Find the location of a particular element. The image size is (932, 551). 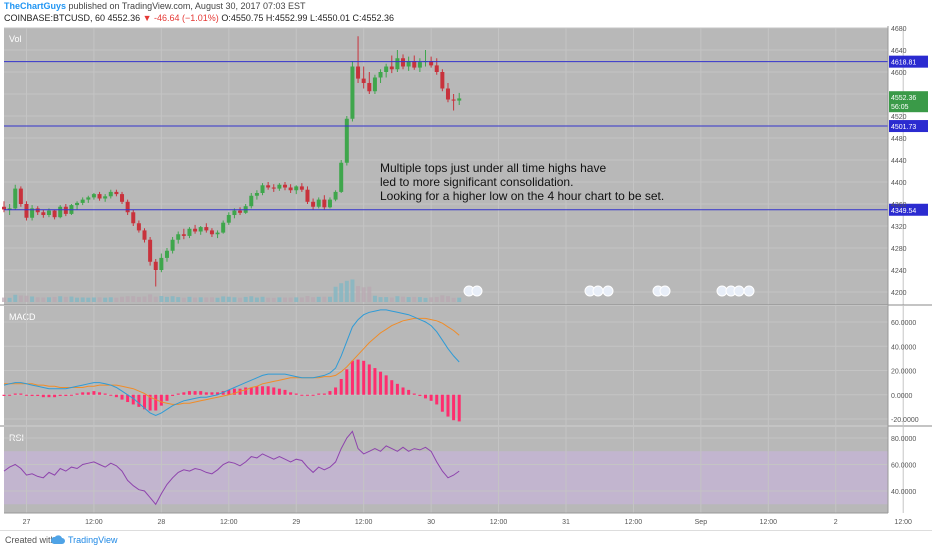

event-icons is located at coordinates (609, 291).